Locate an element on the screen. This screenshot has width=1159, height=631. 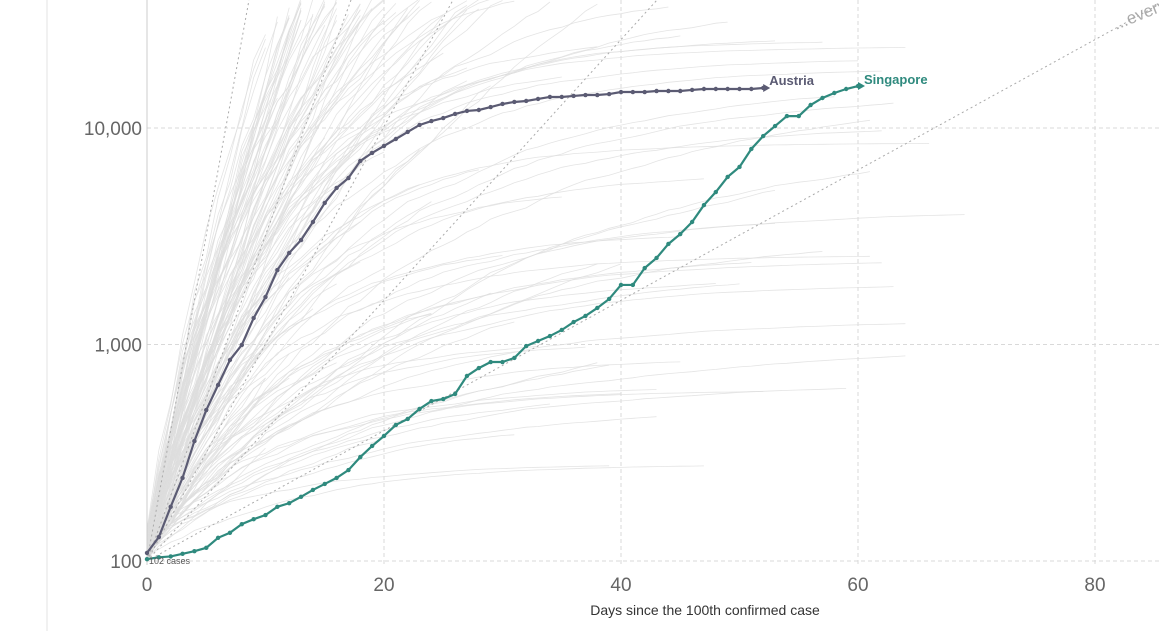
x-tick-label: 80 is located at coordinates (1094, 585).